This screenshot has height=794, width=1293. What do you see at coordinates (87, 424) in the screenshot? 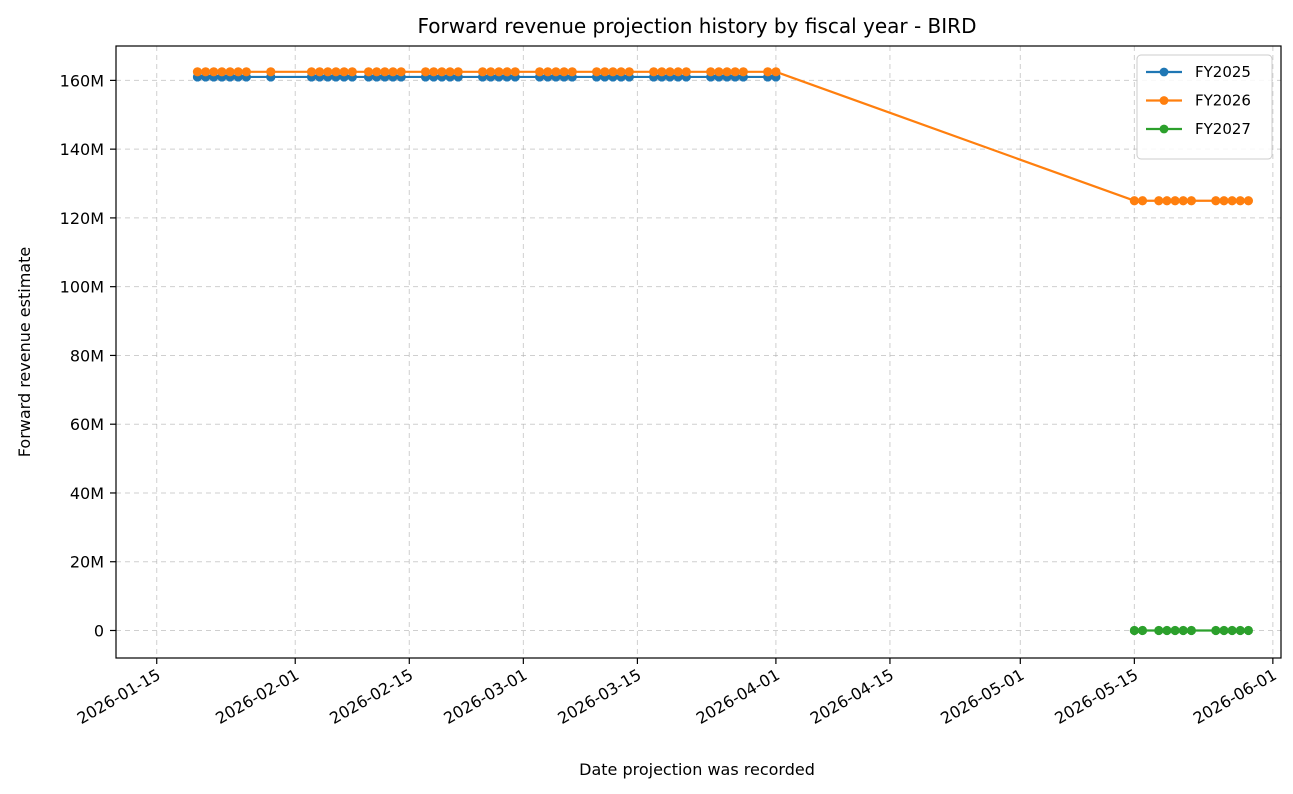
I see `y-tick-label: 60M` at bounding box center [87, 424].